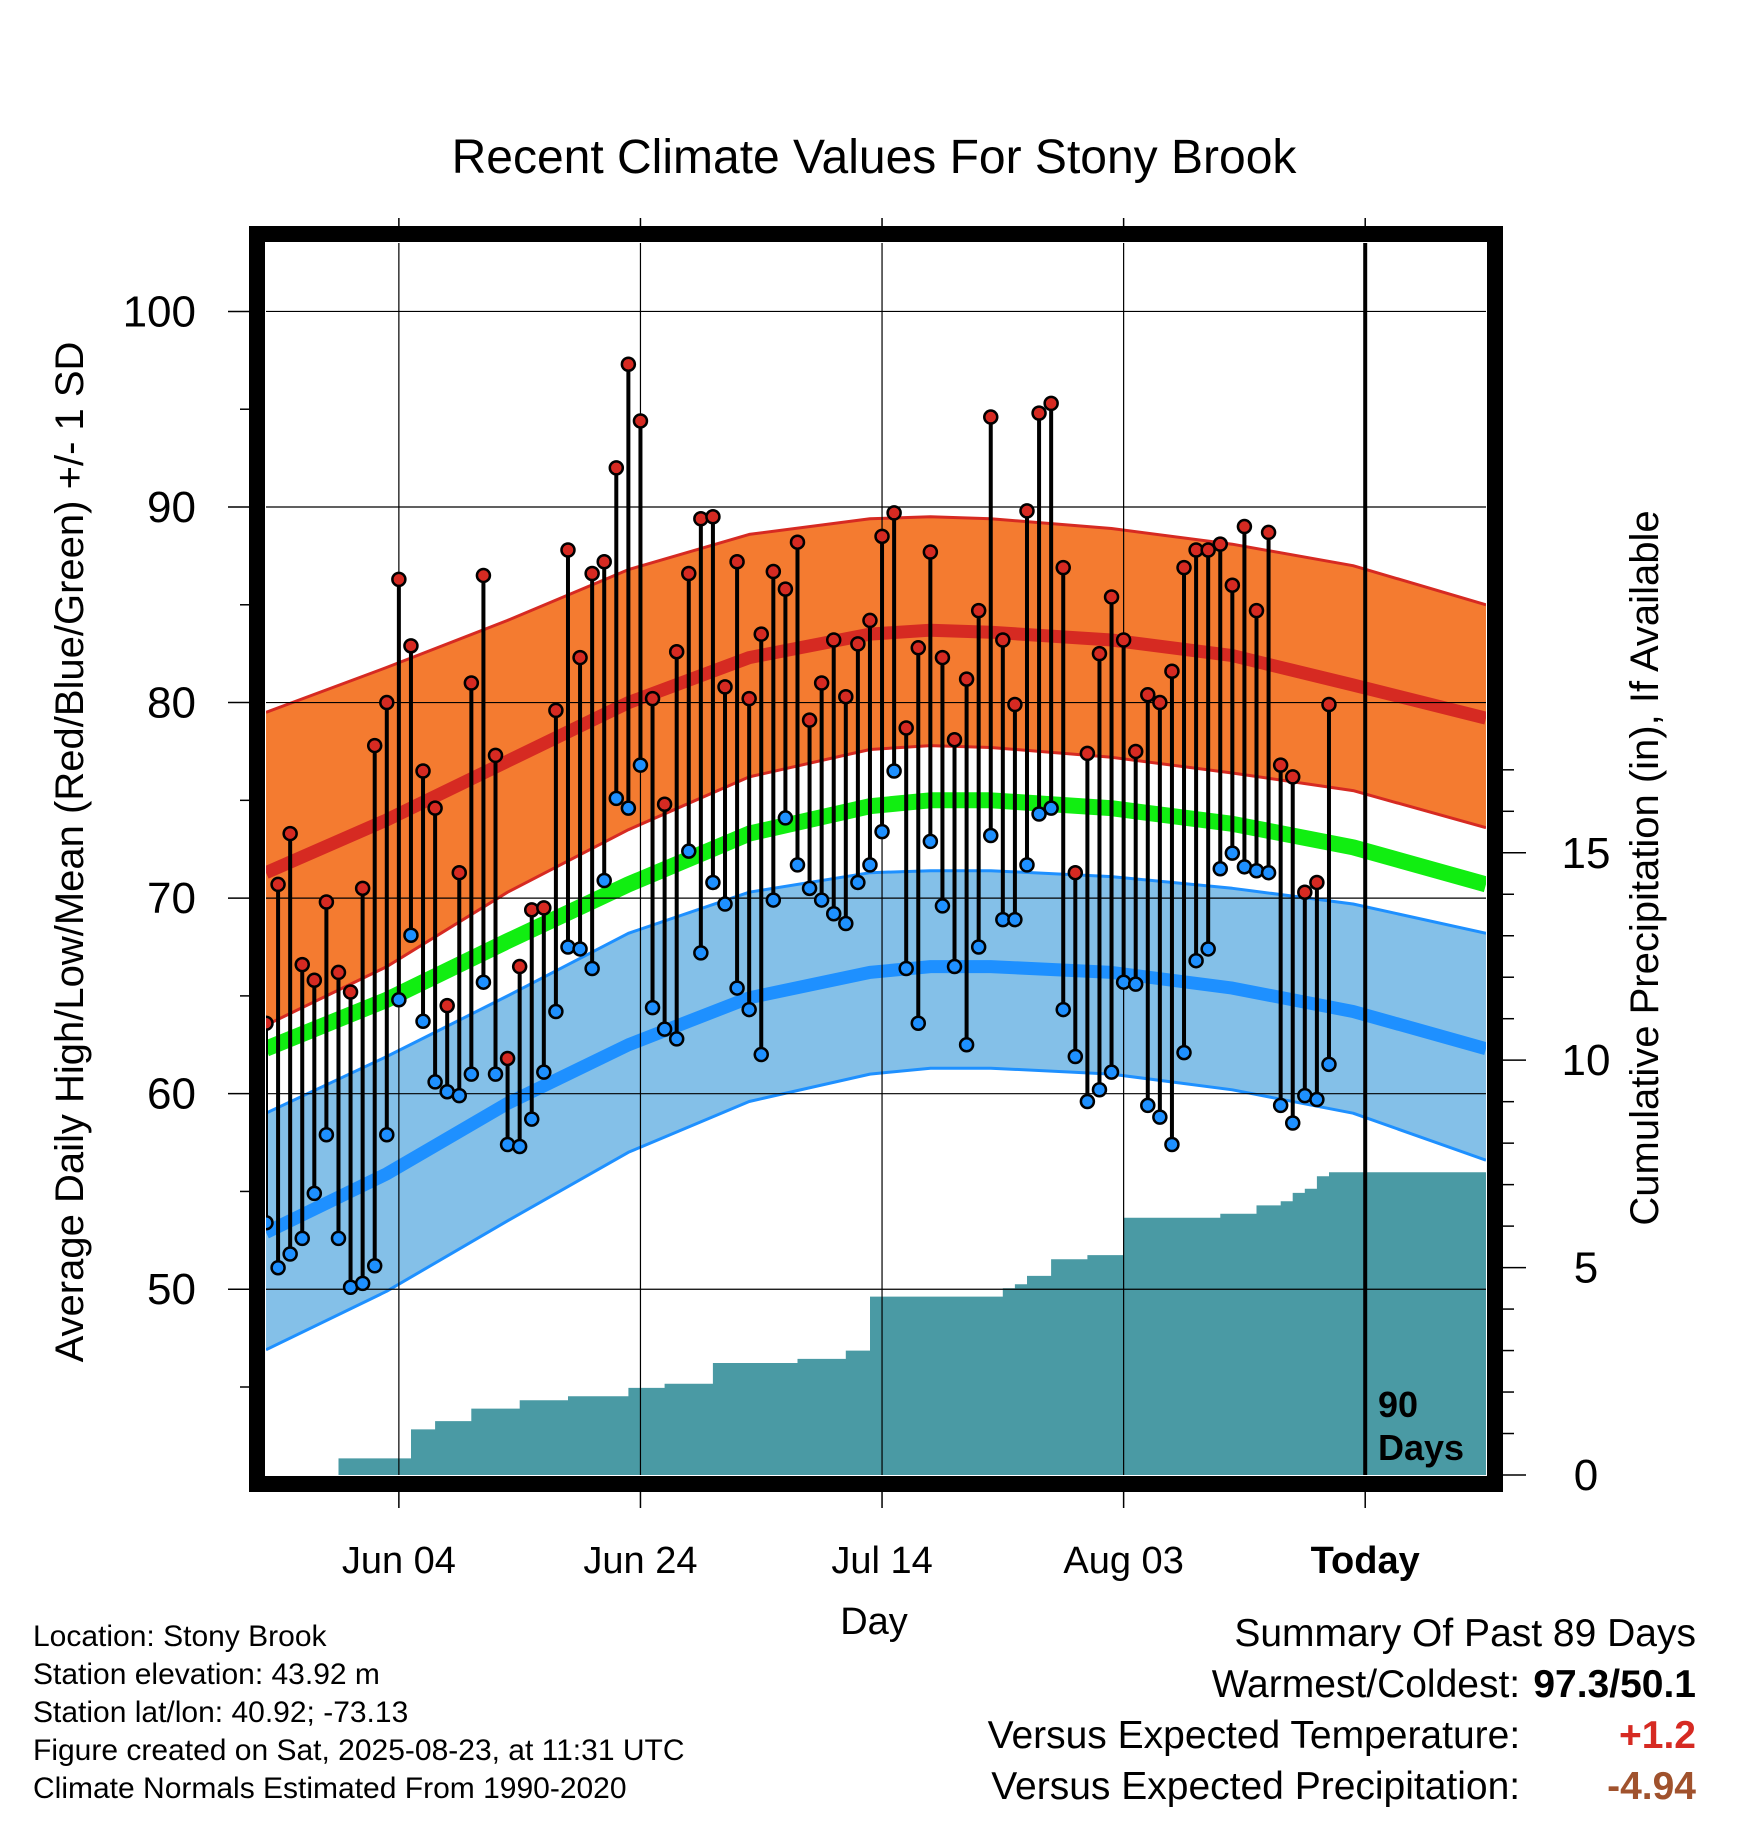  What do you see at coordinates (1586, 853) in the screenshot?
I see `y2-tick-label: 15` at bounding box center [1586, 853].